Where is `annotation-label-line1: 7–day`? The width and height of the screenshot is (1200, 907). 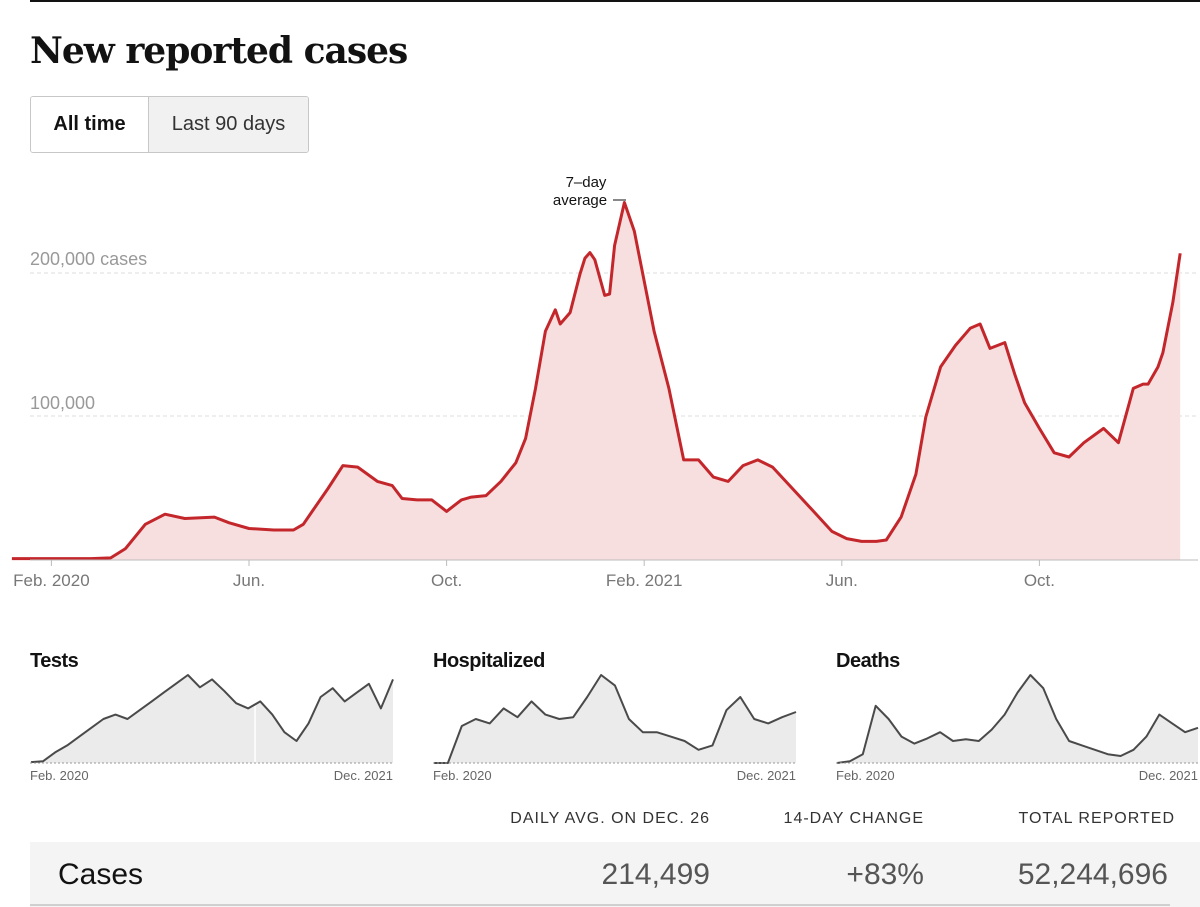 annotation-label-line1: 7–day is located at coordinates (586, 182).